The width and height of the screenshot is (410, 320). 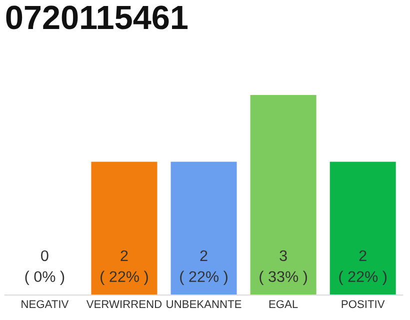 I want to click on x-tick-label: NEGATIV, so click(x=45, y=304).